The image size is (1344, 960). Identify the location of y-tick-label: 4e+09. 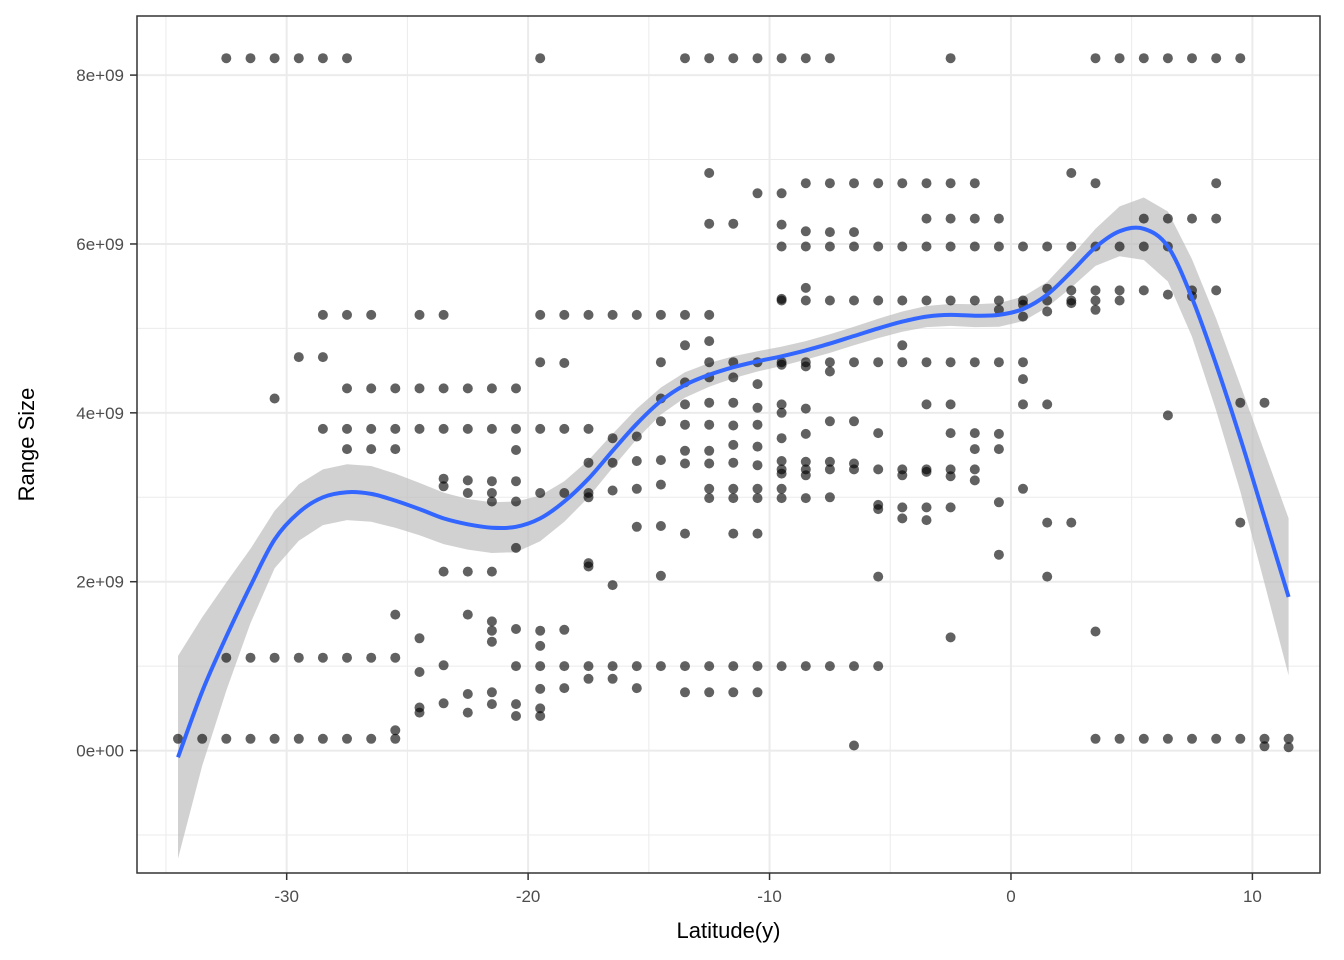
(100, 413).